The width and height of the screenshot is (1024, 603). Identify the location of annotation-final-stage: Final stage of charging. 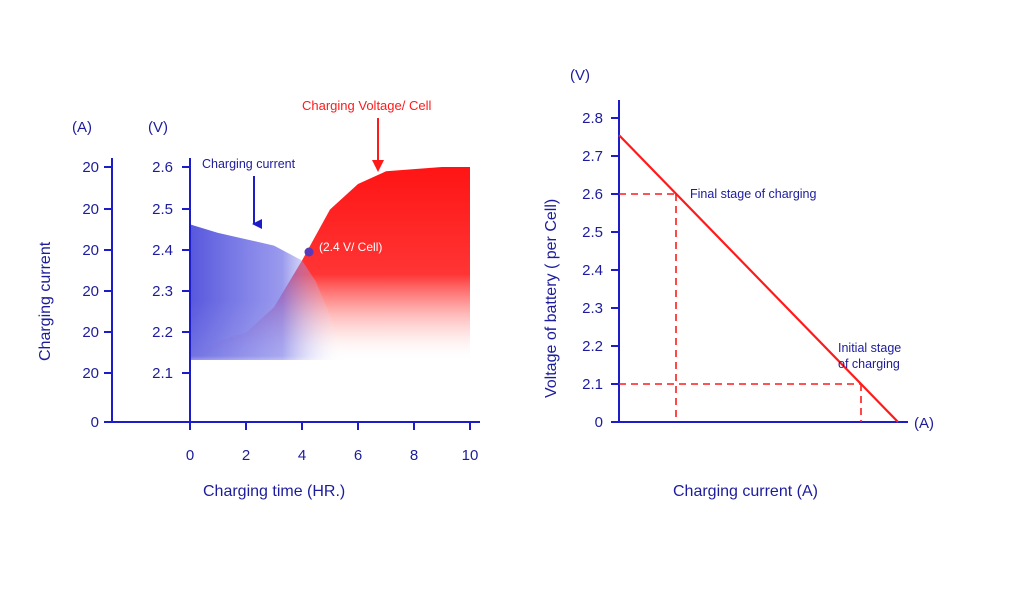
(753, 194).